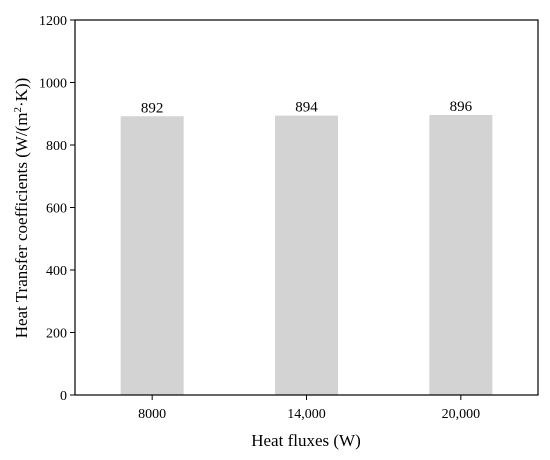 This screenshot has height=460, width=550. I want to click on x-axis-title: Heat fluxes (W), so click(306, 440).